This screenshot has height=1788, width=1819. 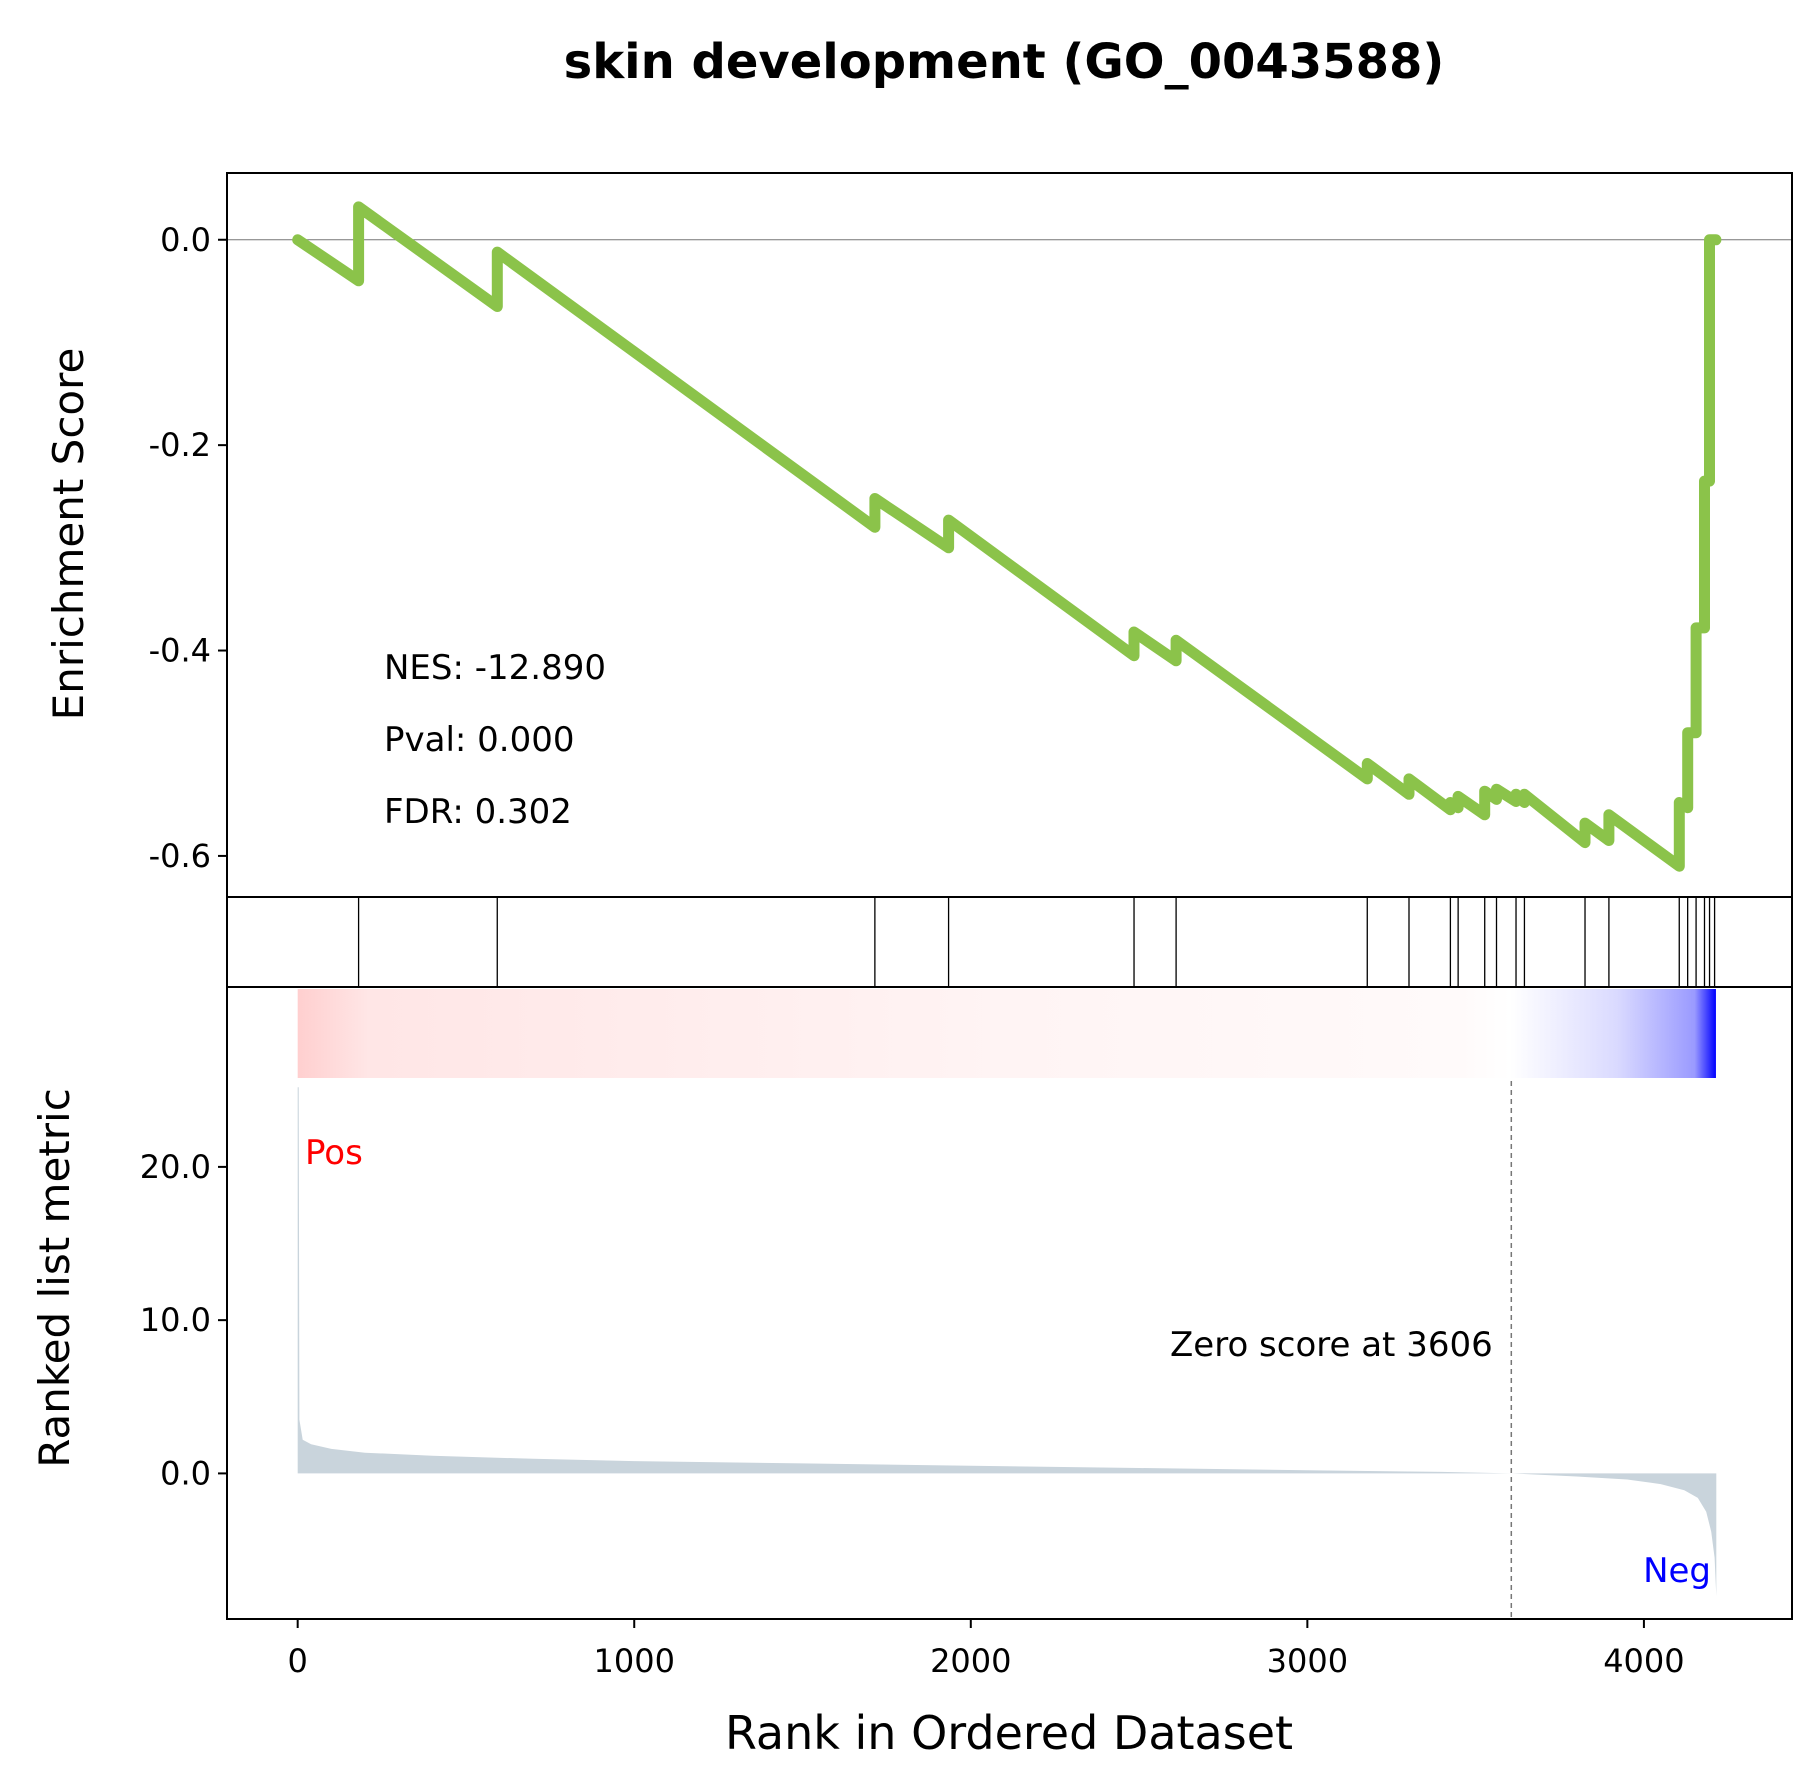 I want to click on es-y-ticks: 0.0 -0.2 -0.4 -0.6, so click(x=188, y=548).